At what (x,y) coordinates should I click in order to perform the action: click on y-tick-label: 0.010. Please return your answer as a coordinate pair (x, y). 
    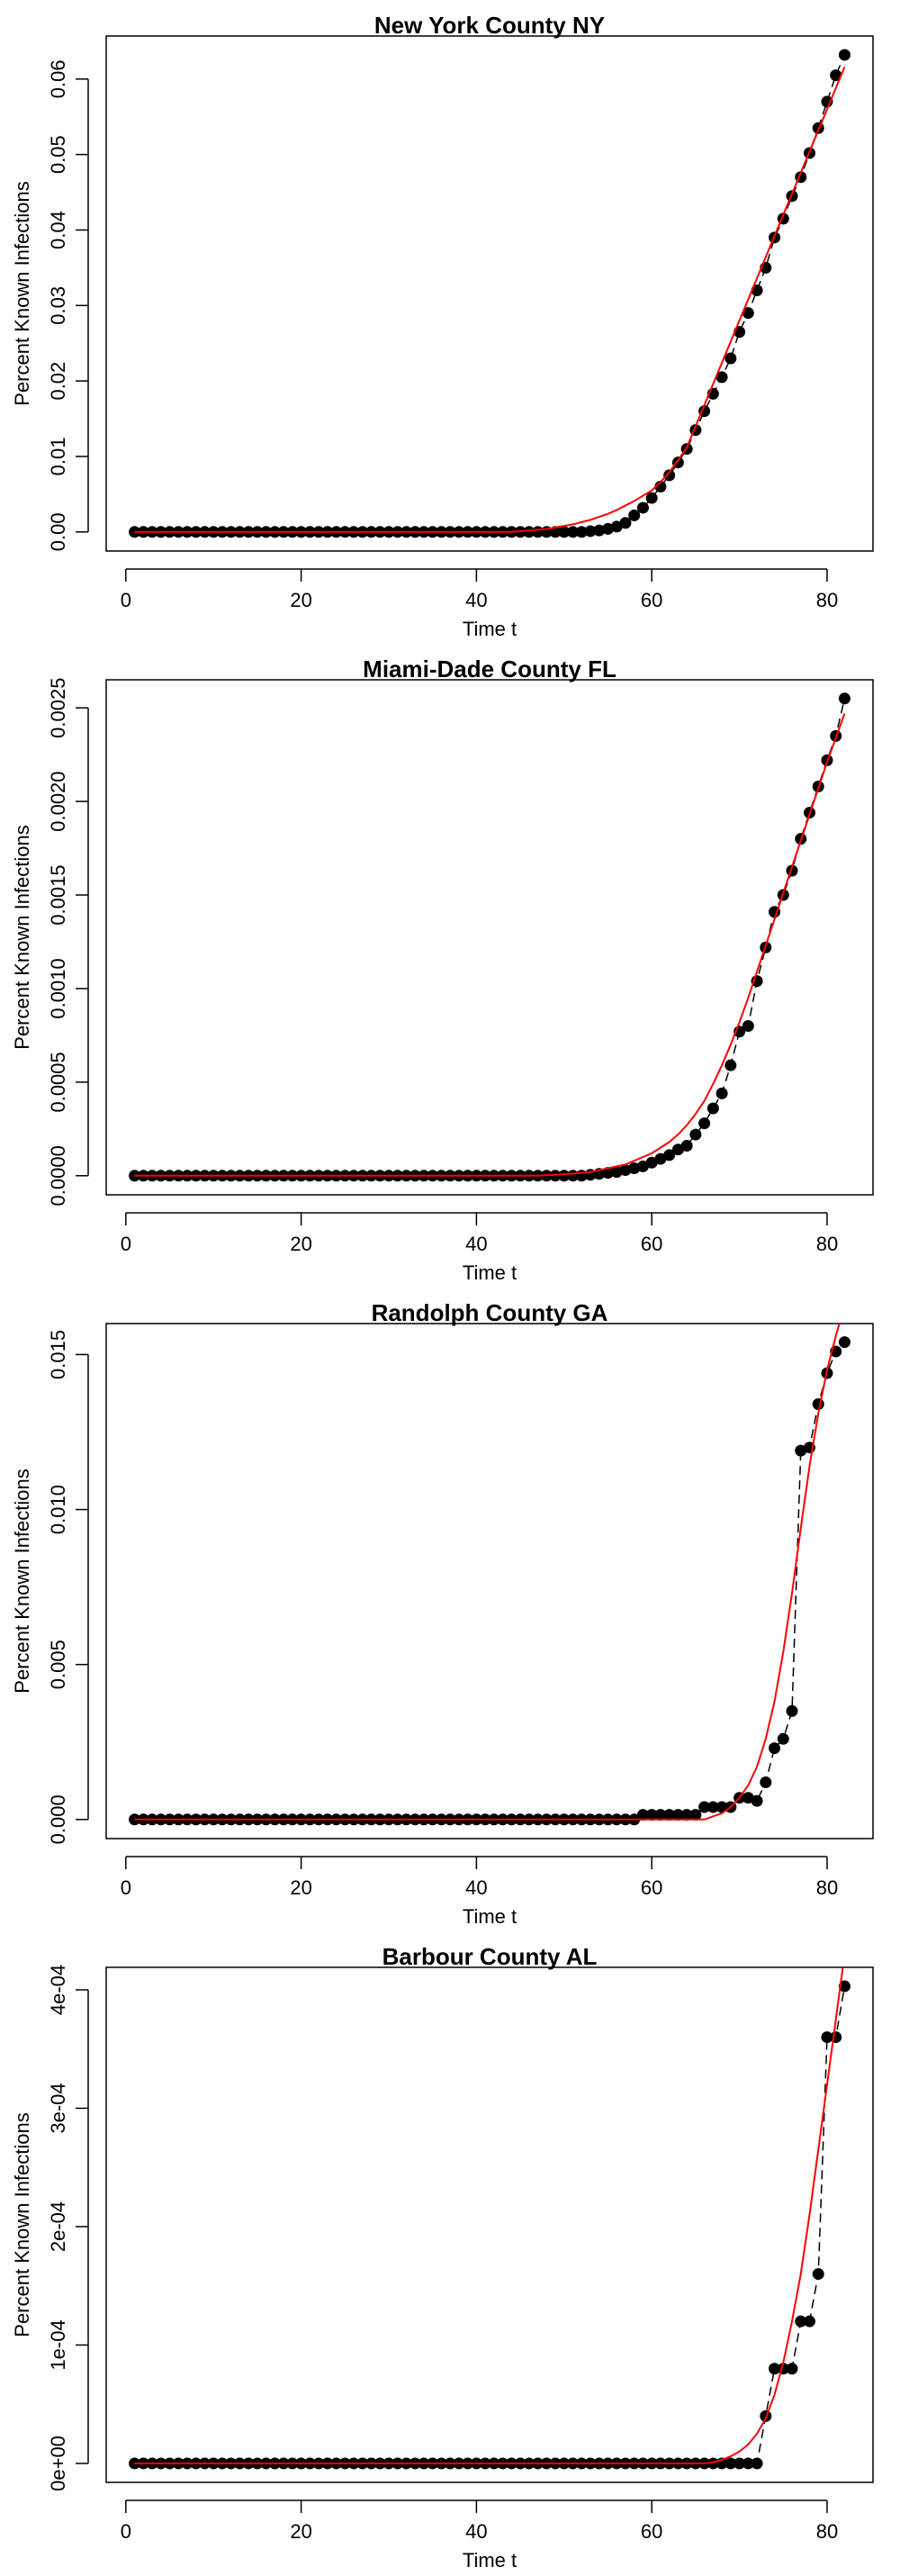
    Looking at the image, I should click on (58, 1509).